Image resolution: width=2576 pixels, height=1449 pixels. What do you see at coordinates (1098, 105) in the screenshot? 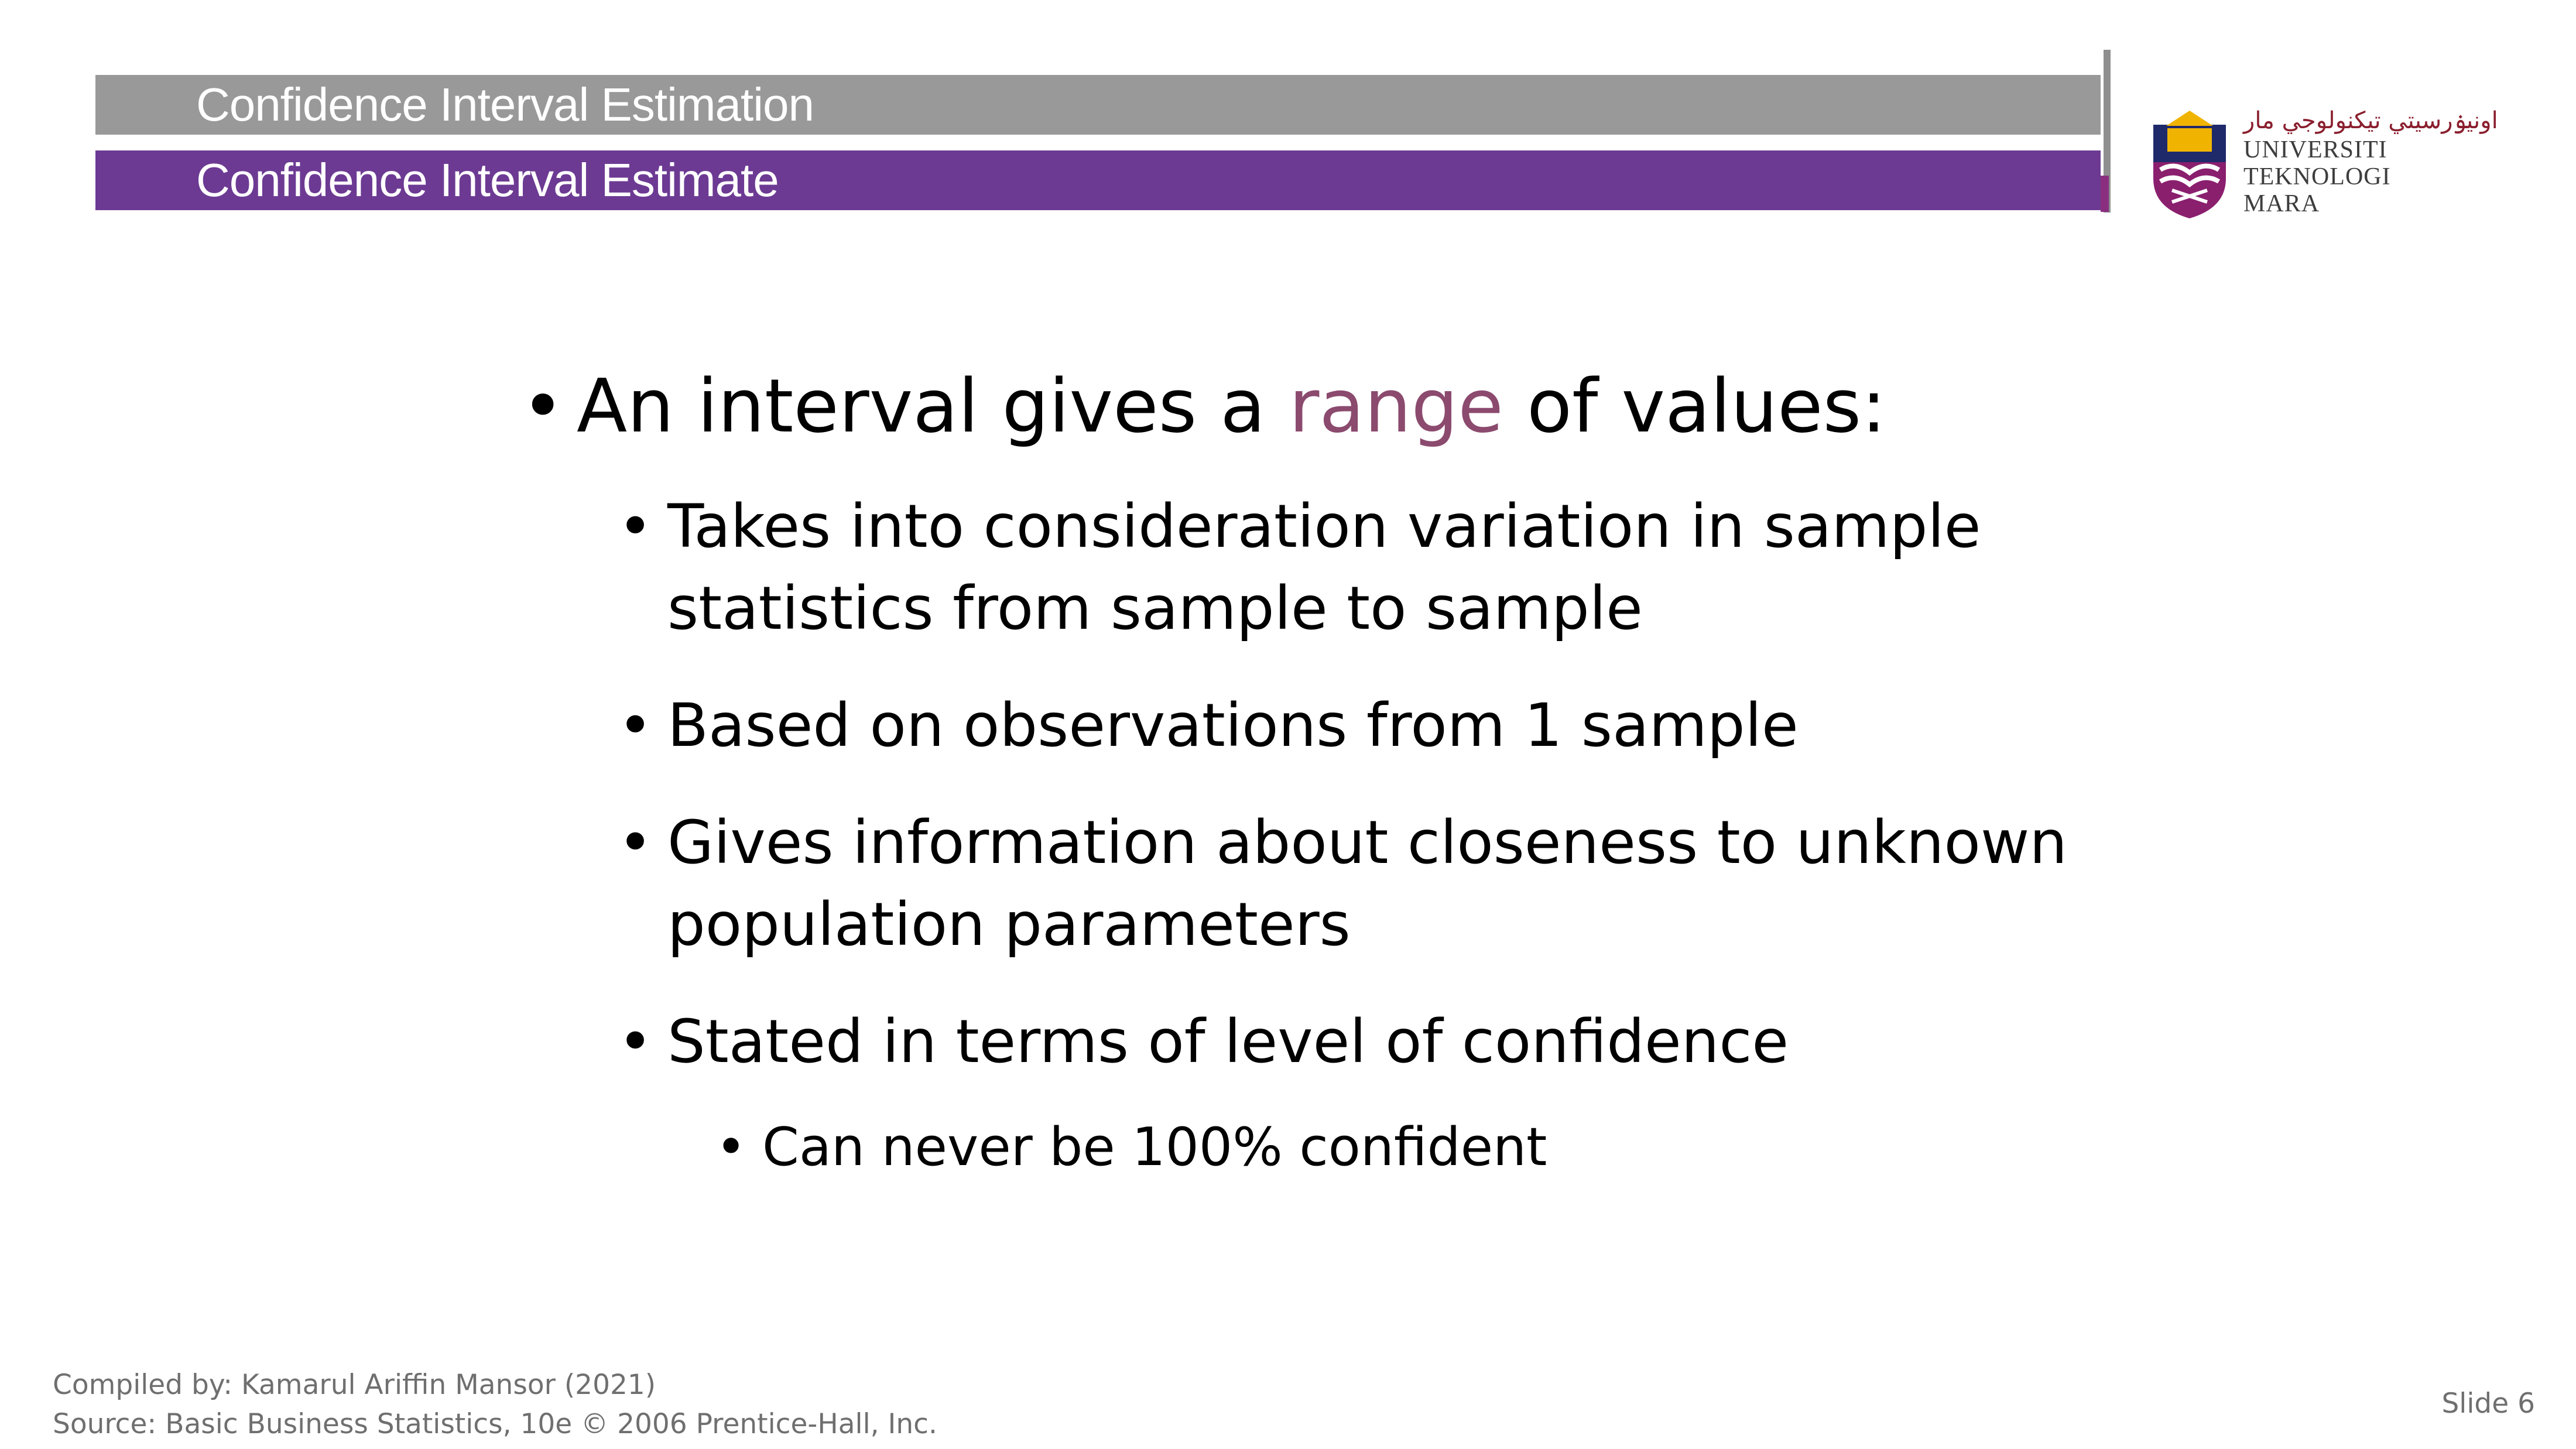
I see `section-title-bar: Confidence Interval Estimation` at bounding box center [1098, 105].